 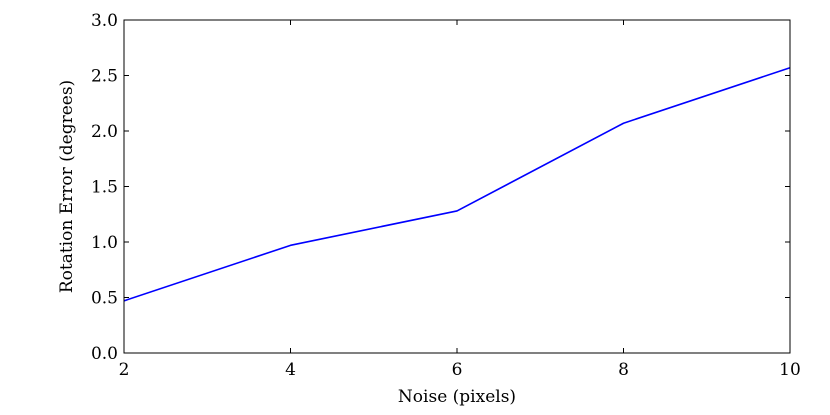 I want to click on x-tick-label: 6, so click(x=457, y=370).